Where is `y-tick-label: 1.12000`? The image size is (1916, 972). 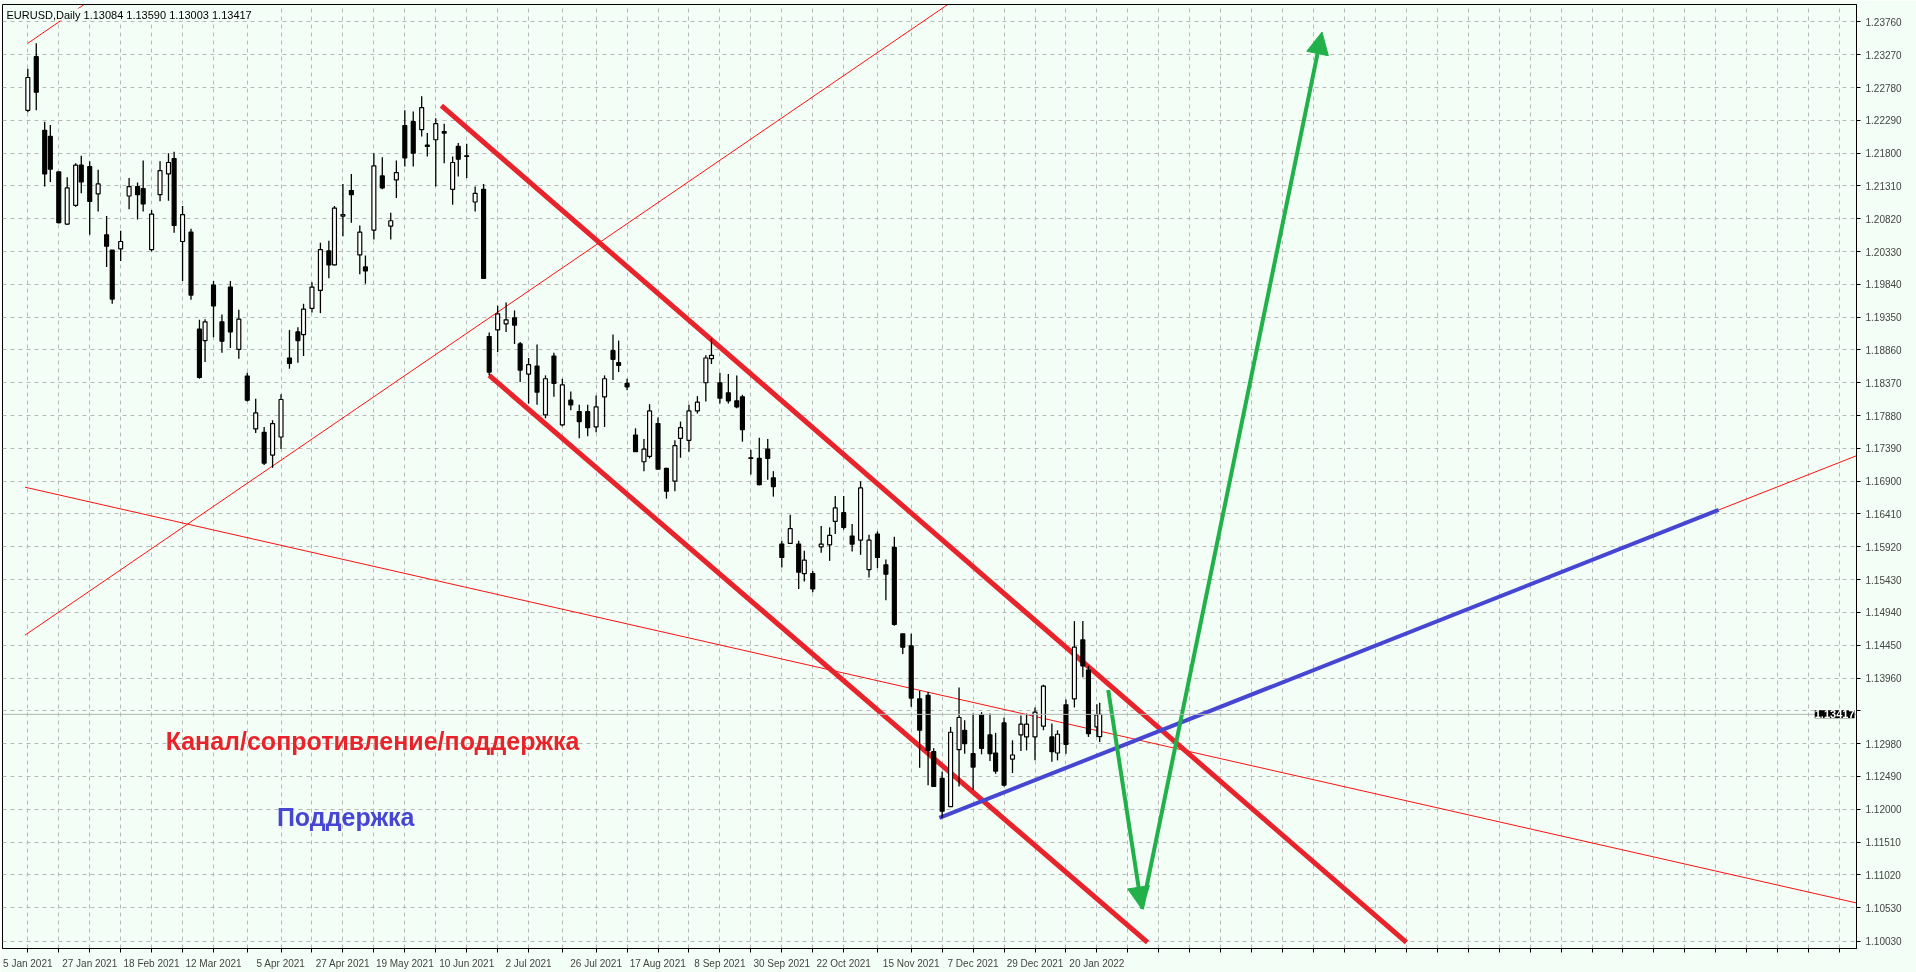 y-tick-label: 1.12000 is located at coordinates (1884, 810).